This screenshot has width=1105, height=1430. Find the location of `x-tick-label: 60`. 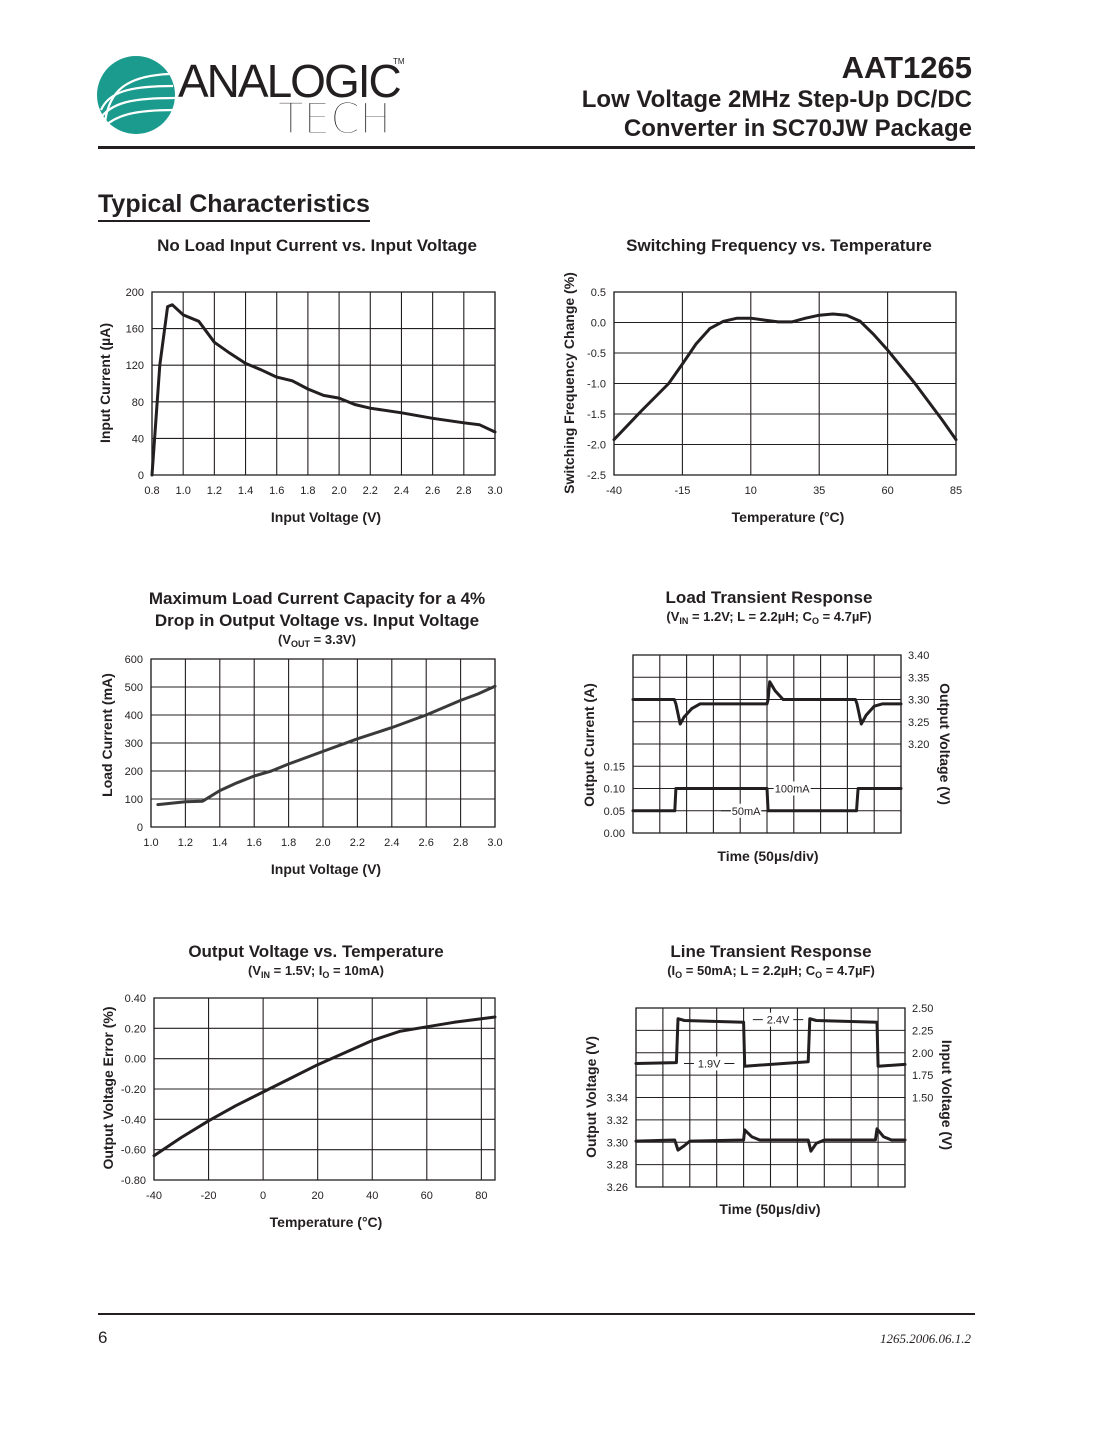

x-tick-label: 60 is located at coordinates (427, 1196).